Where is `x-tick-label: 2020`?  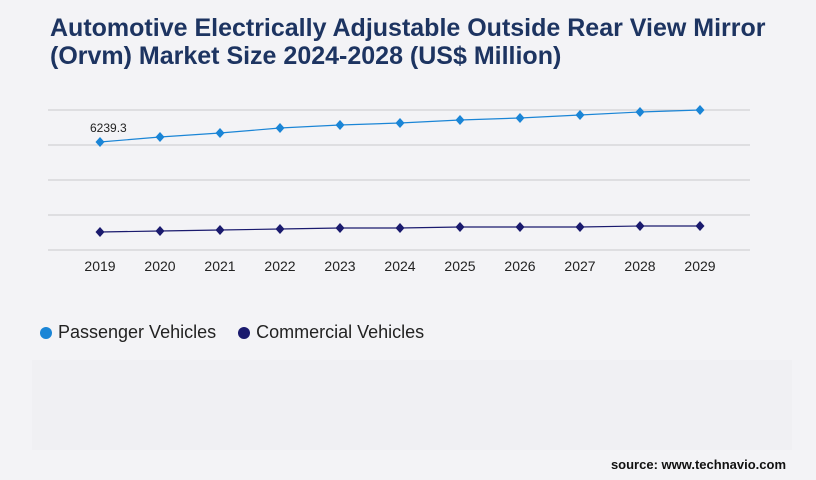 x-tick-label: 2020 is located at coordinates (159, 266).